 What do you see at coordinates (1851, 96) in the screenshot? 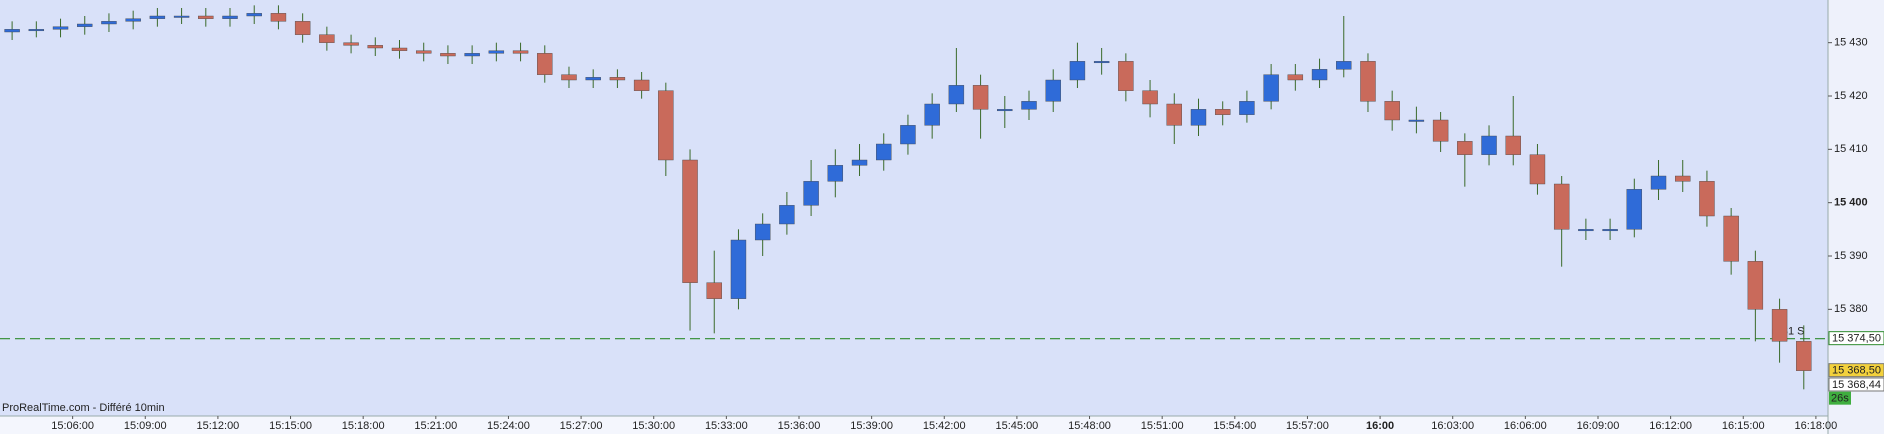
I see `y-tick-label: 15 420` at bounding box center [1851, 96].